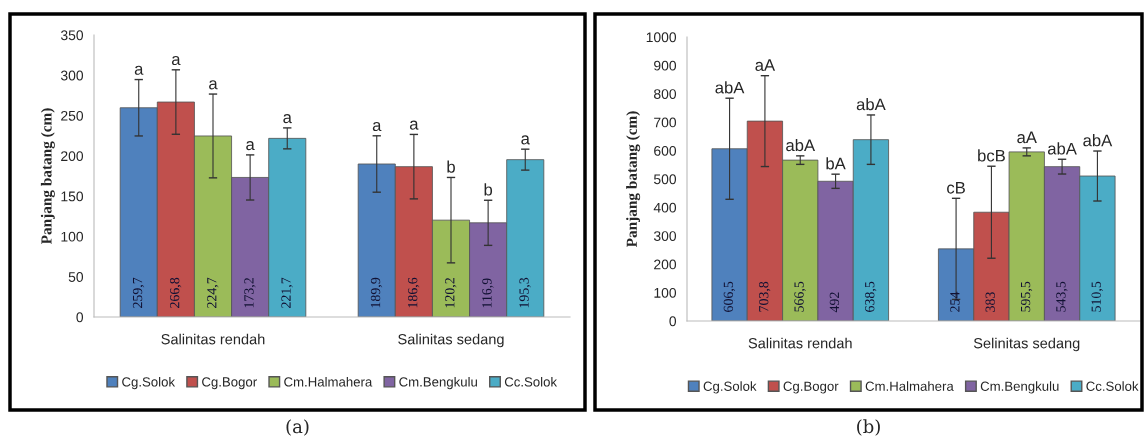  What do you see at coordinates (1026, 296) in the screenshot?
I see `data-label: 595,5` at bounding box center [1026, 296].